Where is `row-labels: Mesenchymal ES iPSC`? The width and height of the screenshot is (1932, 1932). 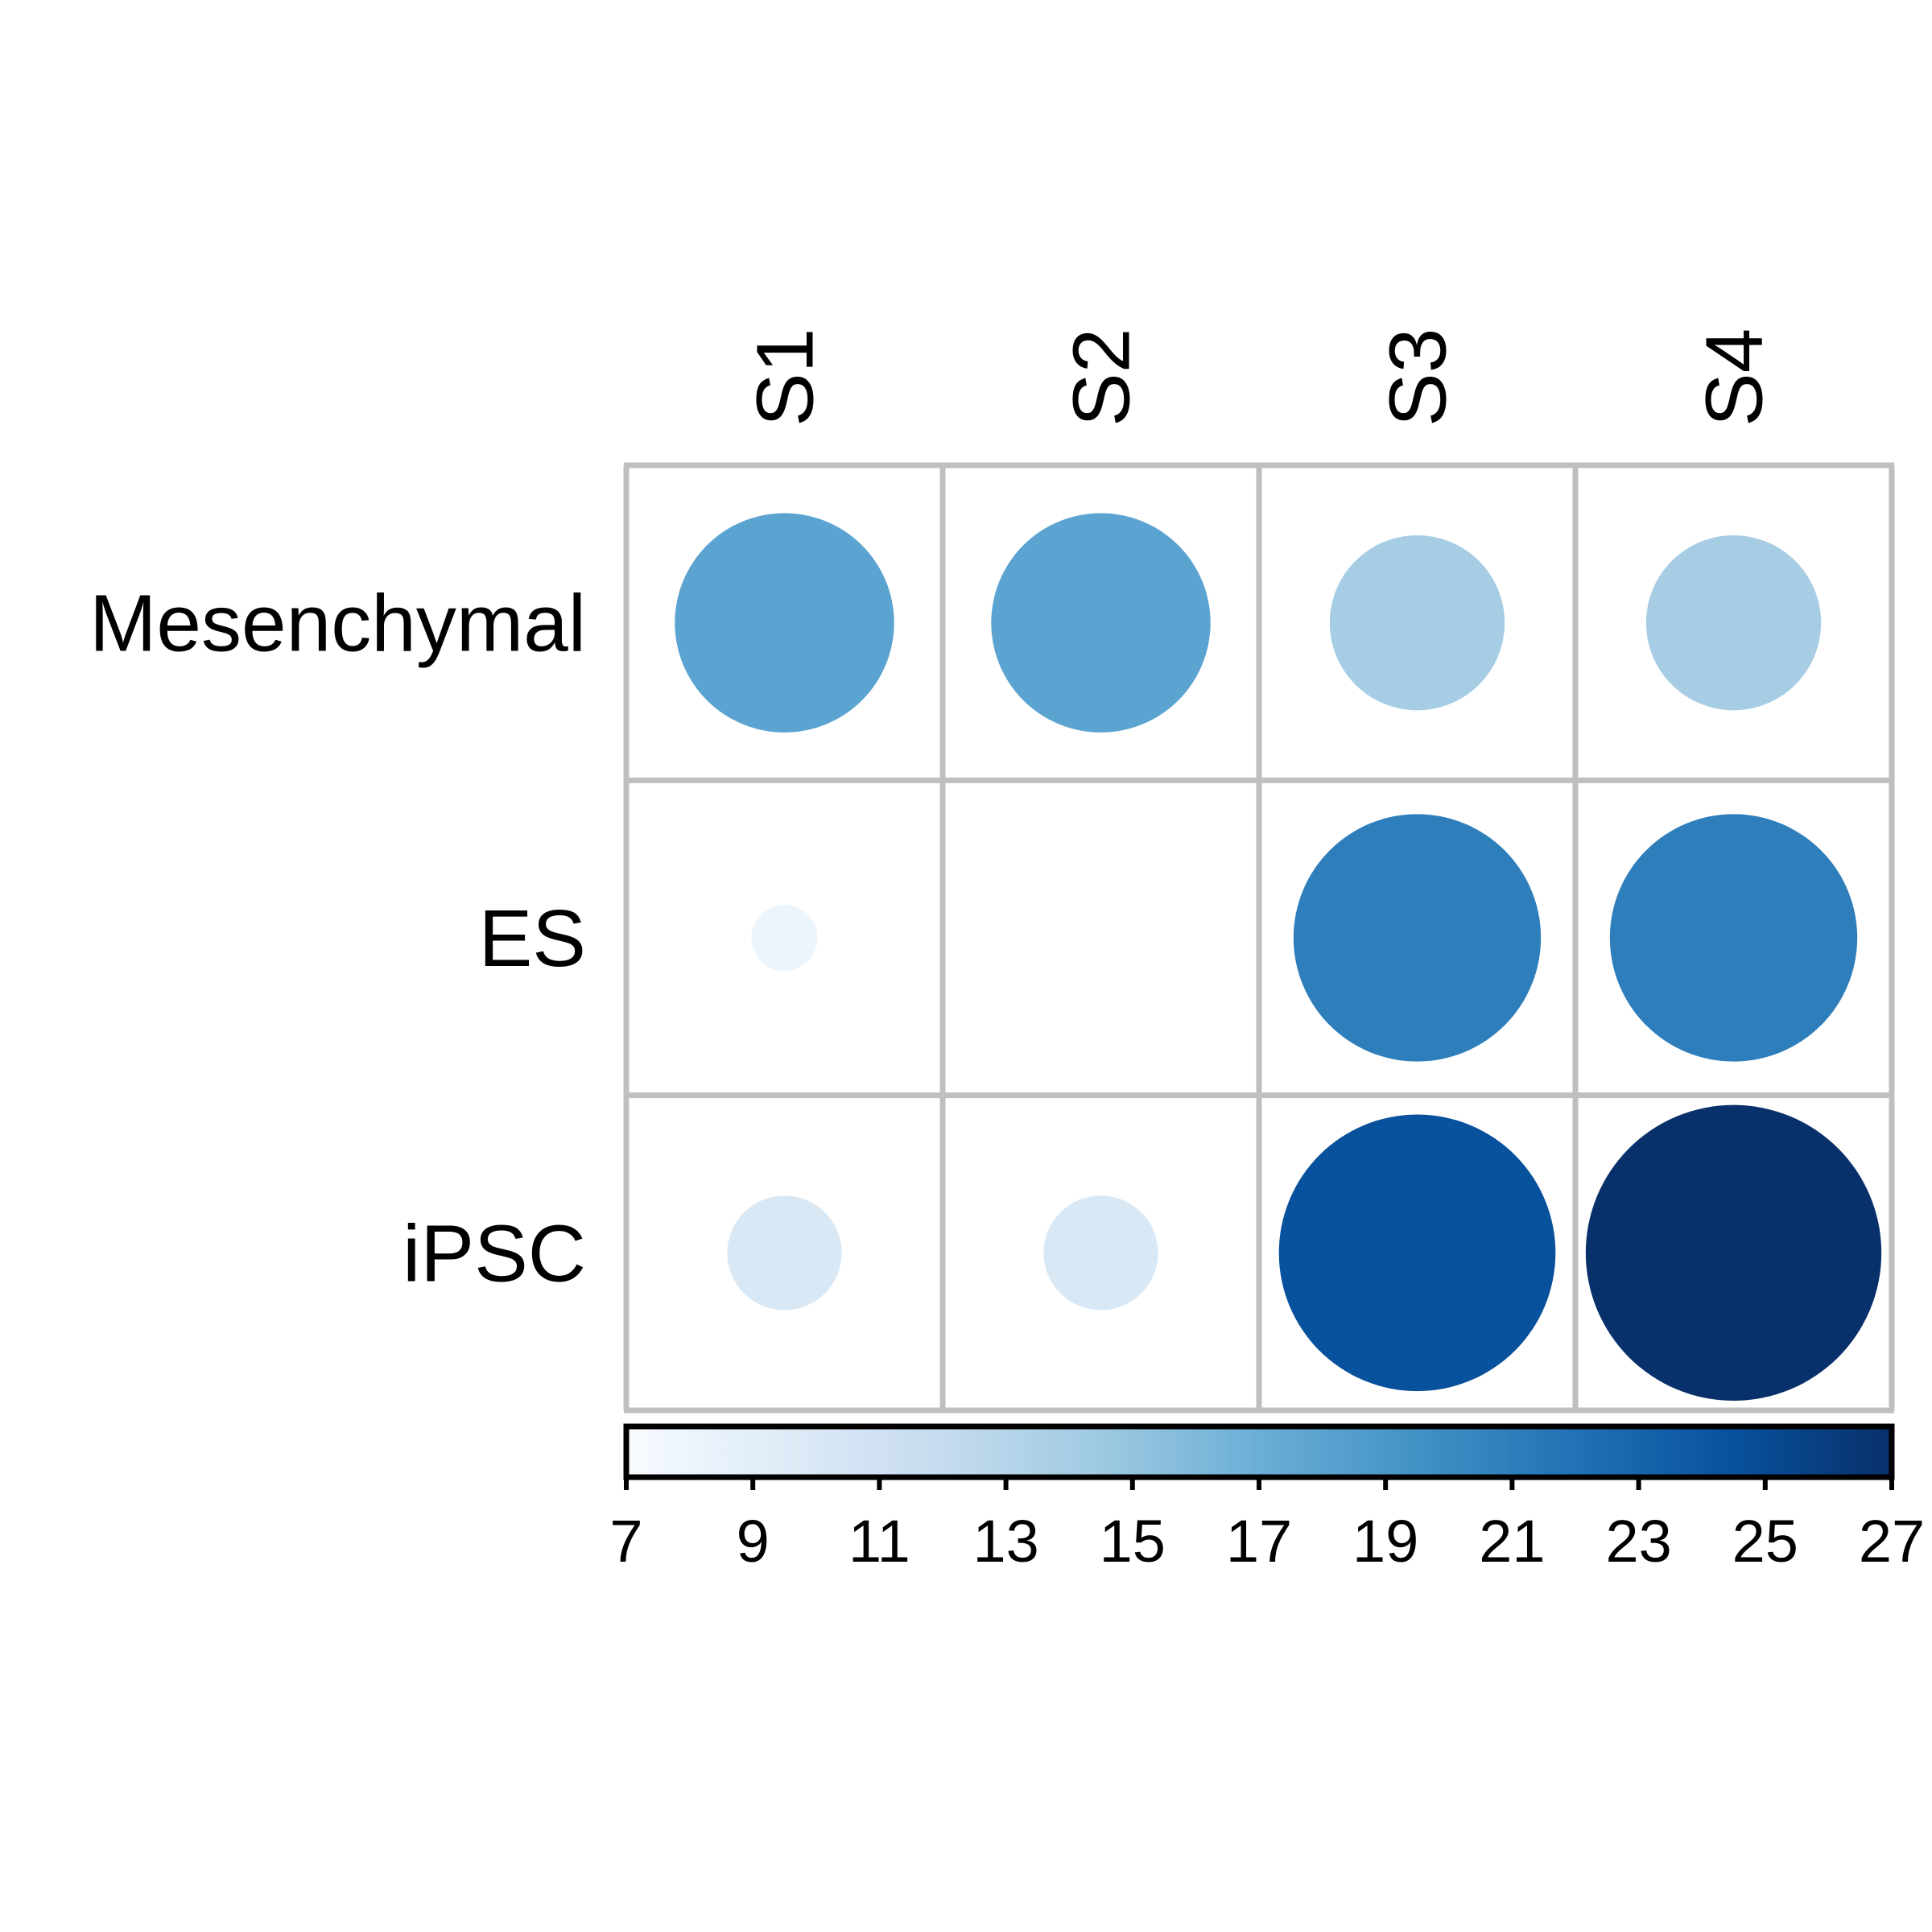
row-labels: Mesenchymal ES iPSC is located at coordinates (337, 939).